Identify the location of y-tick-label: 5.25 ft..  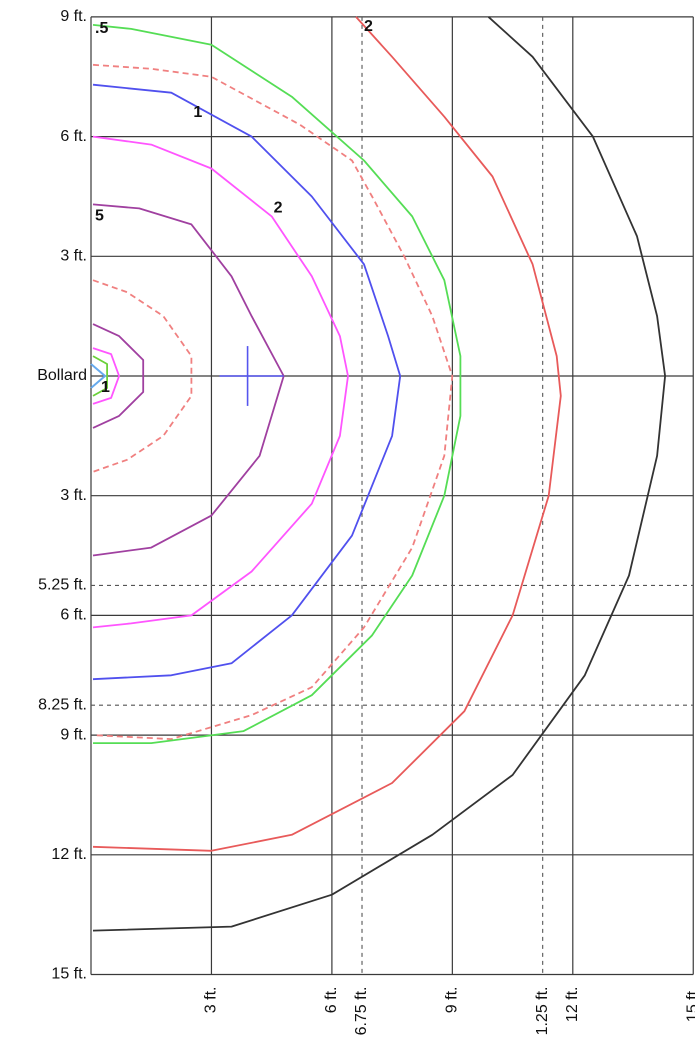
(62, 585).